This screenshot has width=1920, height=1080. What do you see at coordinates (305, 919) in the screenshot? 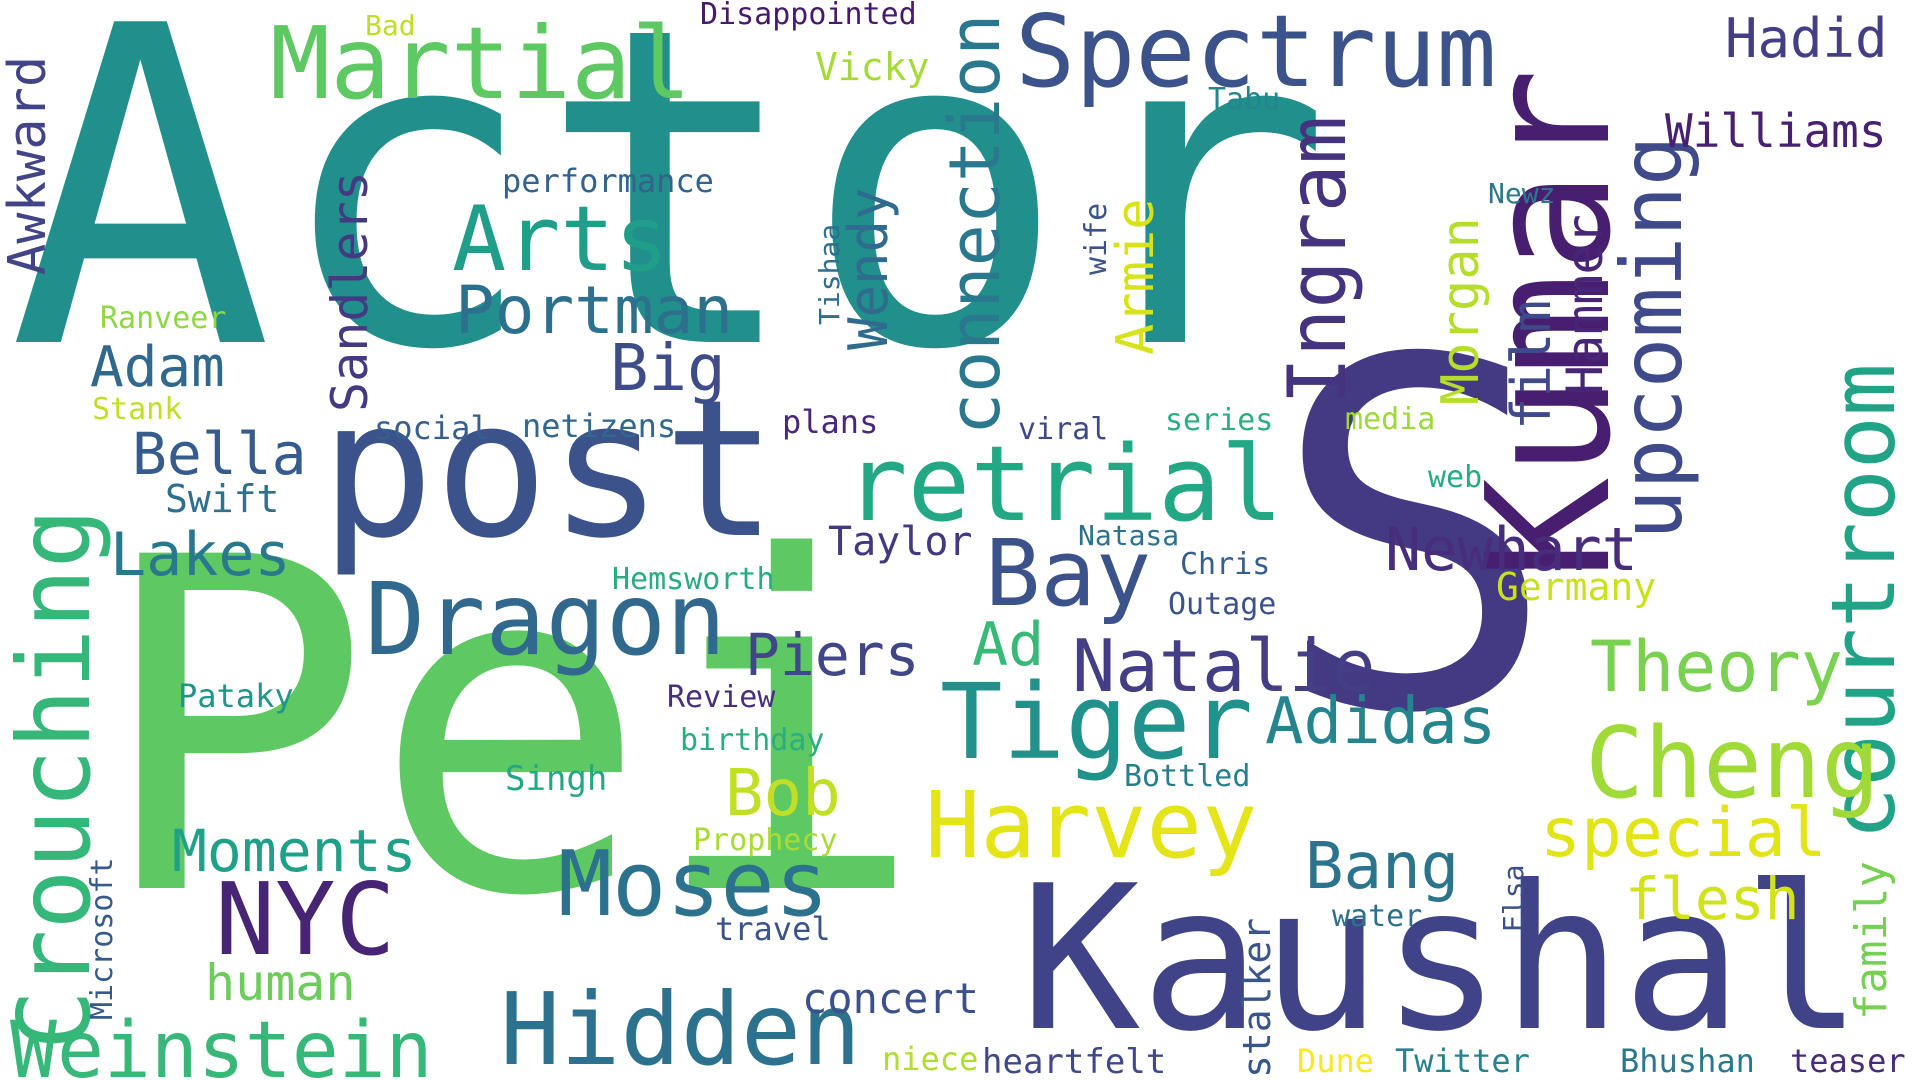
I see `word-nyc: NYC` at bounding box center [305, 919].